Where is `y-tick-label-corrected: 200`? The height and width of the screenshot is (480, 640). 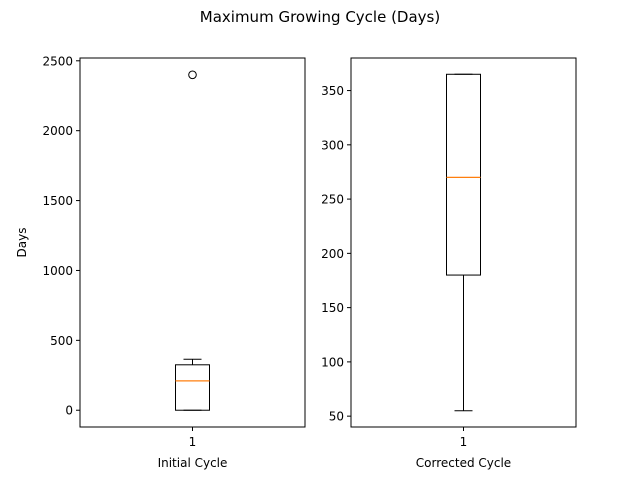
y-tick-label-corrected: 200 is located at coordinates (332, 254).